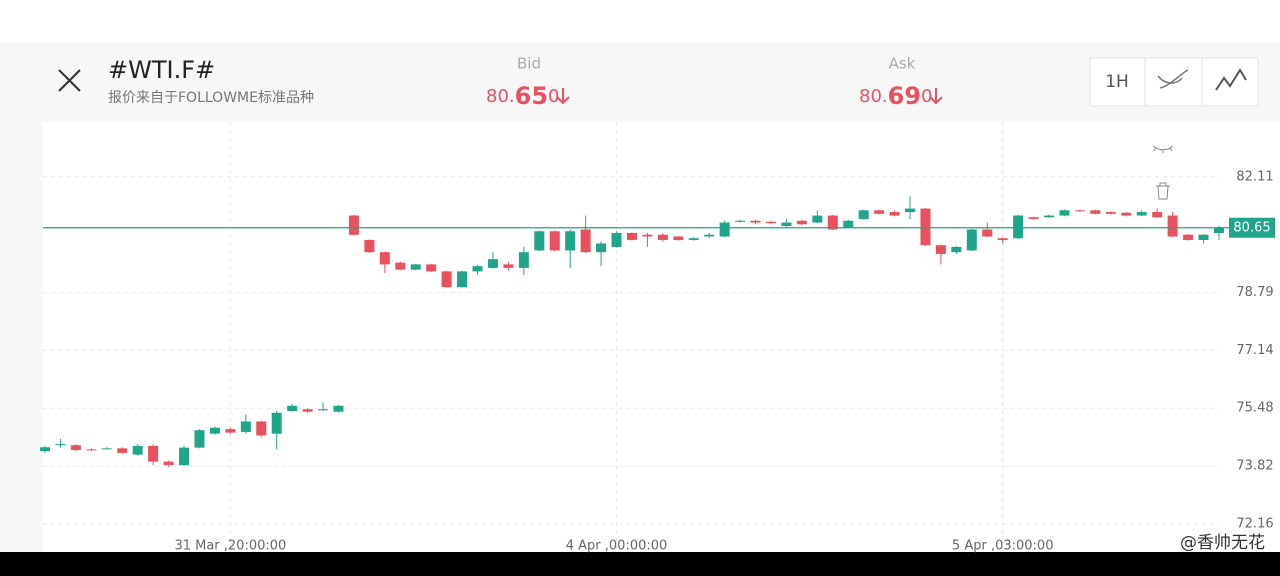 This screenshot has height=576, width=1280. Describe the element at coordinates (1254, 350) in the screenshot. I see `y-tick-label: 77.14` at that location.